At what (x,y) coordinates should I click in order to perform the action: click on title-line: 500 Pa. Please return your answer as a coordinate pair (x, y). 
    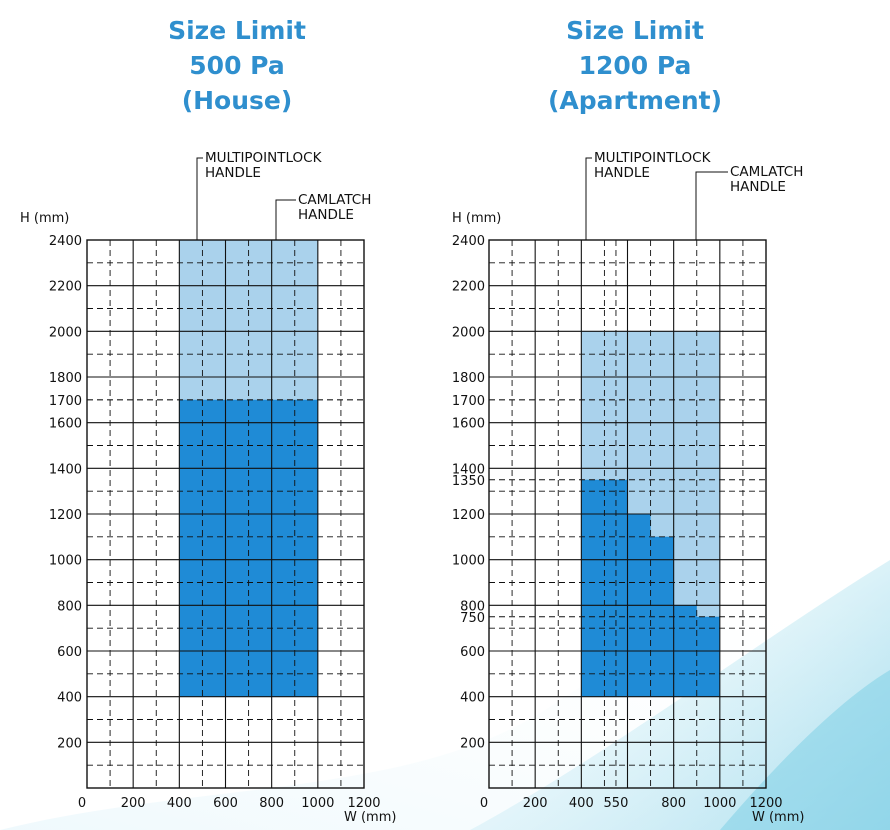
    Looking at the image, I should click on (237, 65).